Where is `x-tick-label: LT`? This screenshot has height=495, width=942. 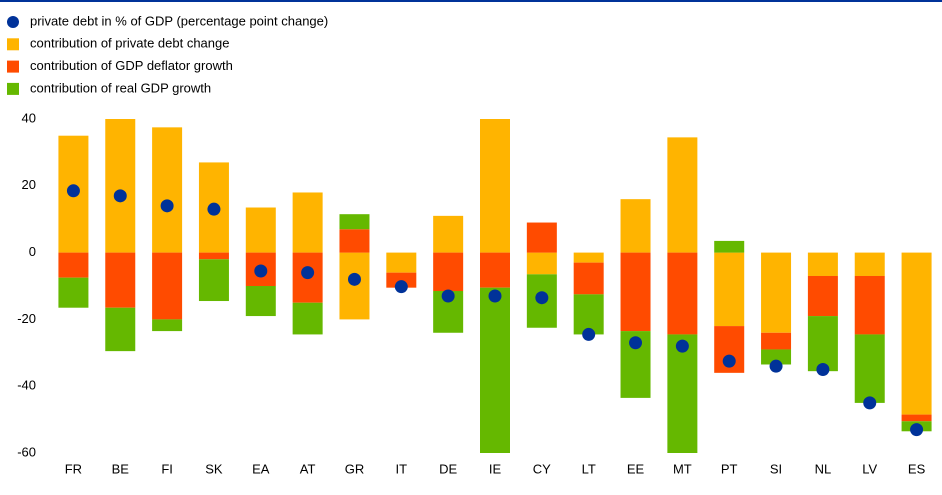 x-tick-label: LT is located at coordinates (589, 468).